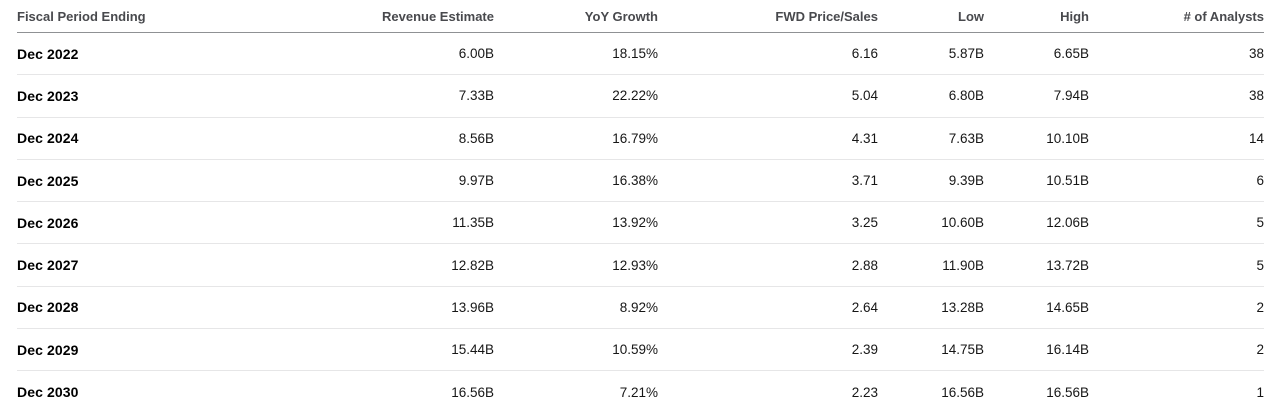 This screenshot has height=413, width=1280. Describe the element at coordinates (576, 138) in the screenshot. I see `cell-yoy-growth: 16.79%` at that location.